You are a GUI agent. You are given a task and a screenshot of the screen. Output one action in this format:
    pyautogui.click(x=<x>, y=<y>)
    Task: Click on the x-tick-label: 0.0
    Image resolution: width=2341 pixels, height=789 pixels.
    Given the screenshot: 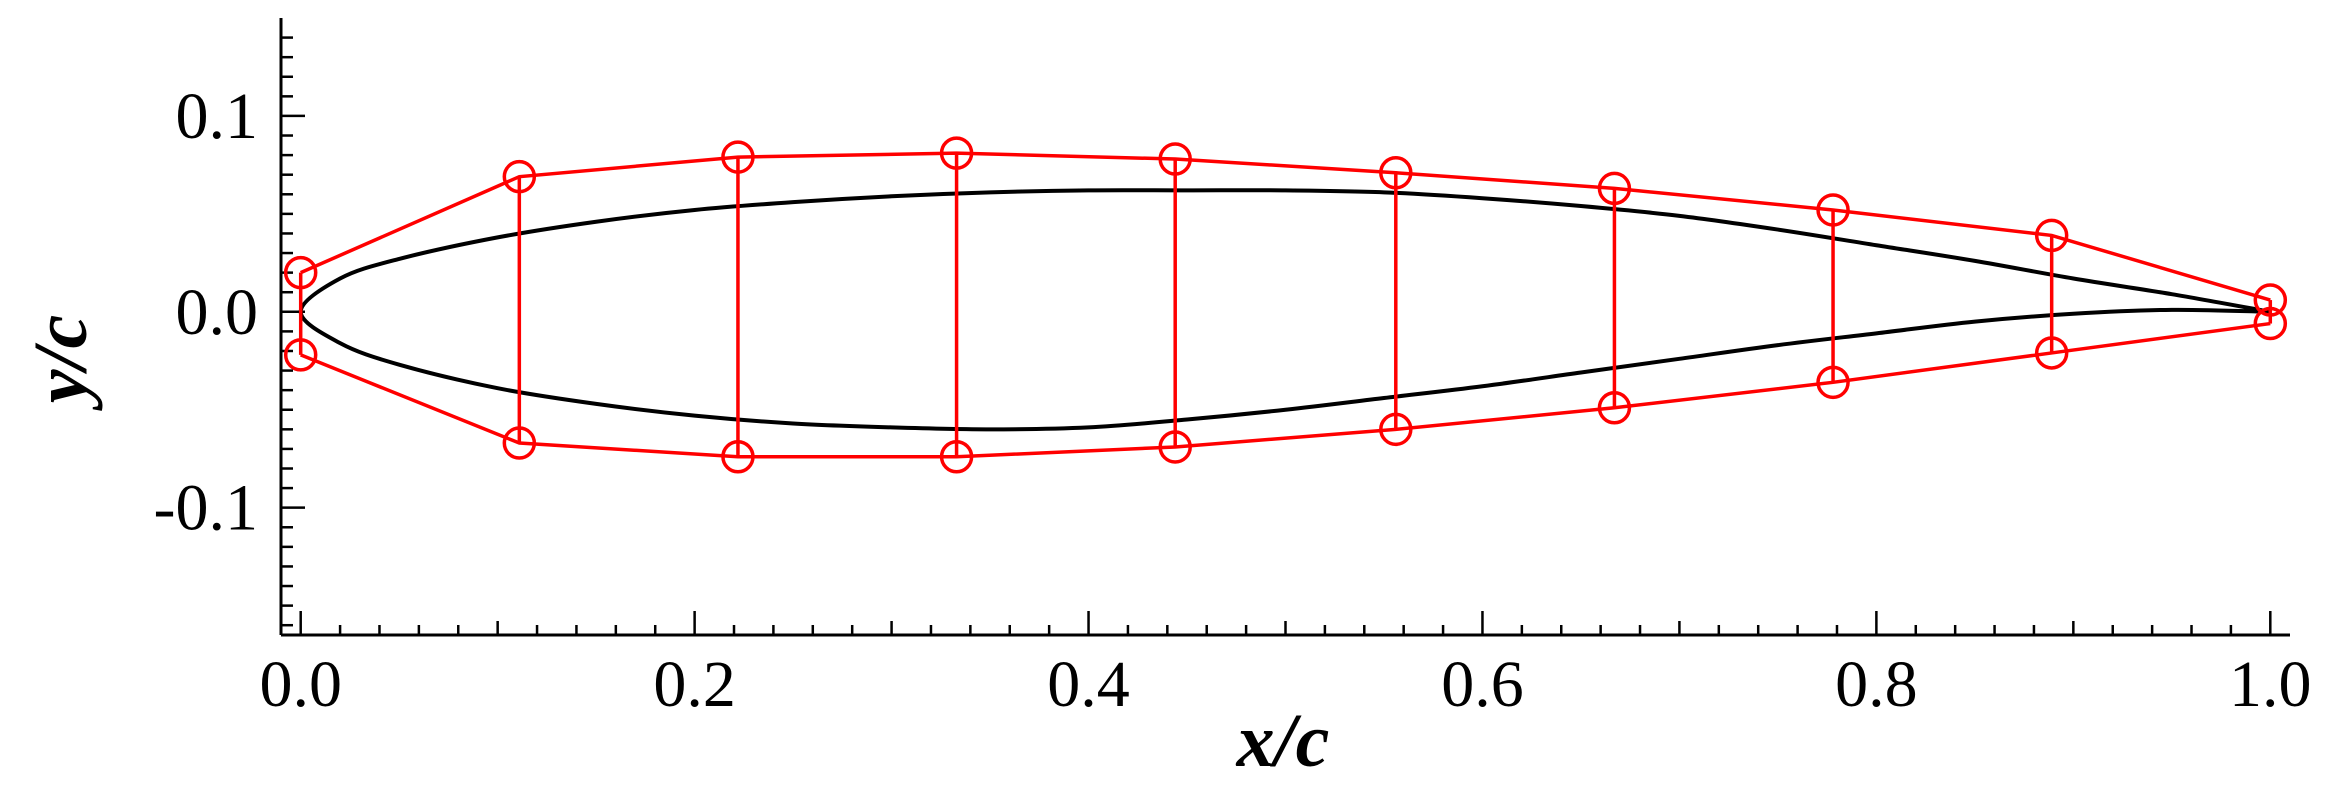 What is the action you would take?
    pyautogui.click(x=300, y=684)
    